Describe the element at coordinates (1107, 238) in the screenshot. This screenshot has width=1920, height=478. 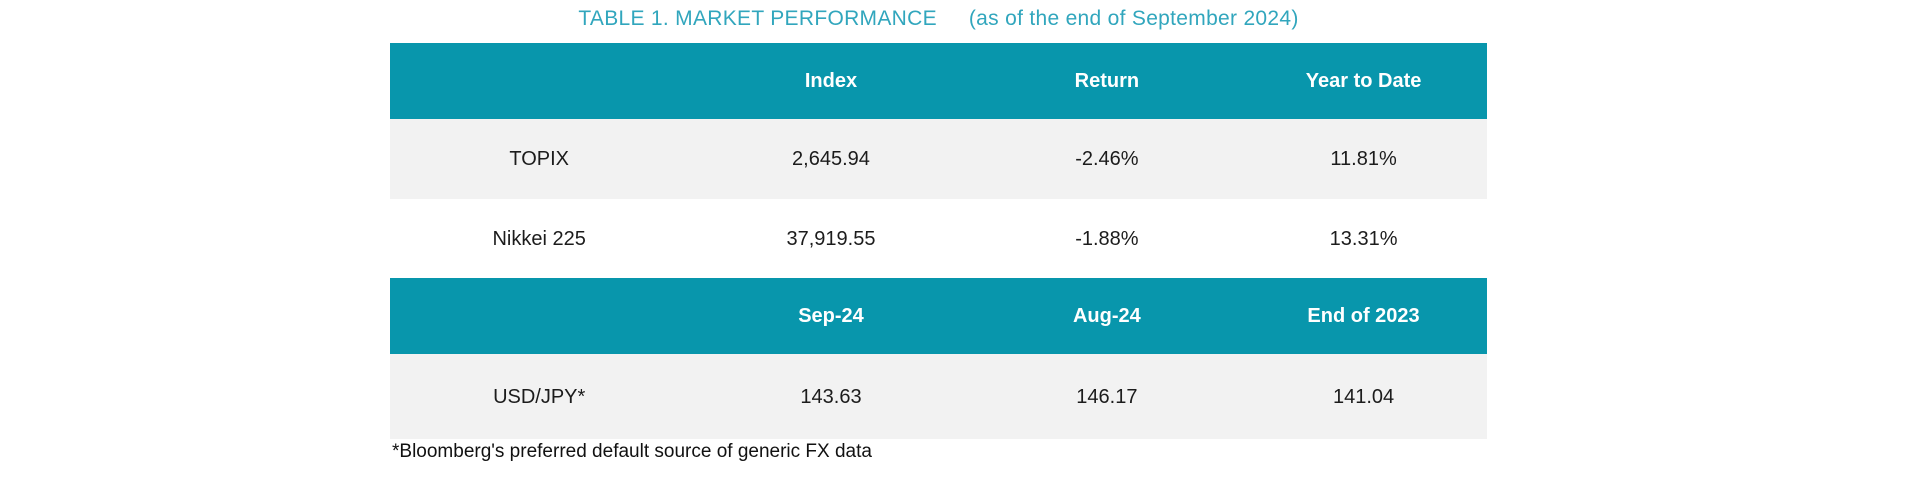
I see `nikkei-return-value: -1.88%` at that location.